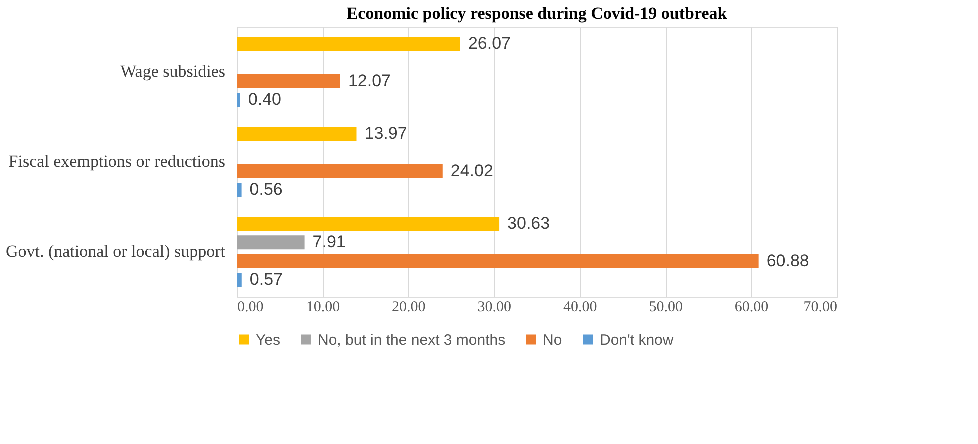  I want to click on legend-label: No, so click(552, 340).